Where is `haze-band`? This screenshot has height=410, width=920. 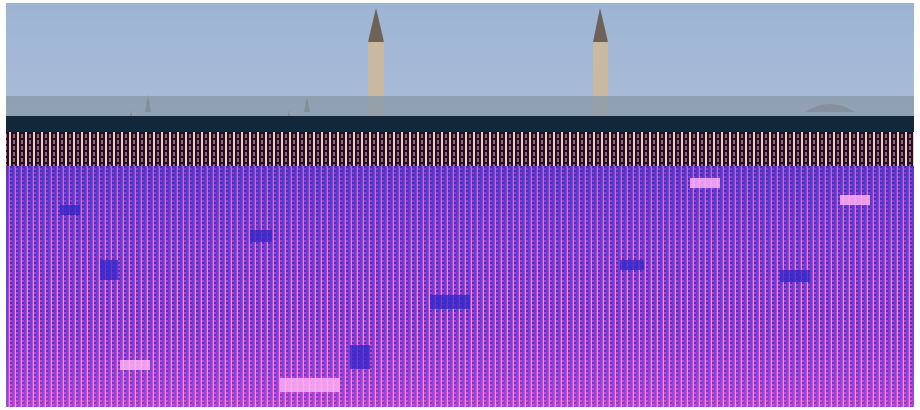 haze-band is located at coordinates (460, 106).